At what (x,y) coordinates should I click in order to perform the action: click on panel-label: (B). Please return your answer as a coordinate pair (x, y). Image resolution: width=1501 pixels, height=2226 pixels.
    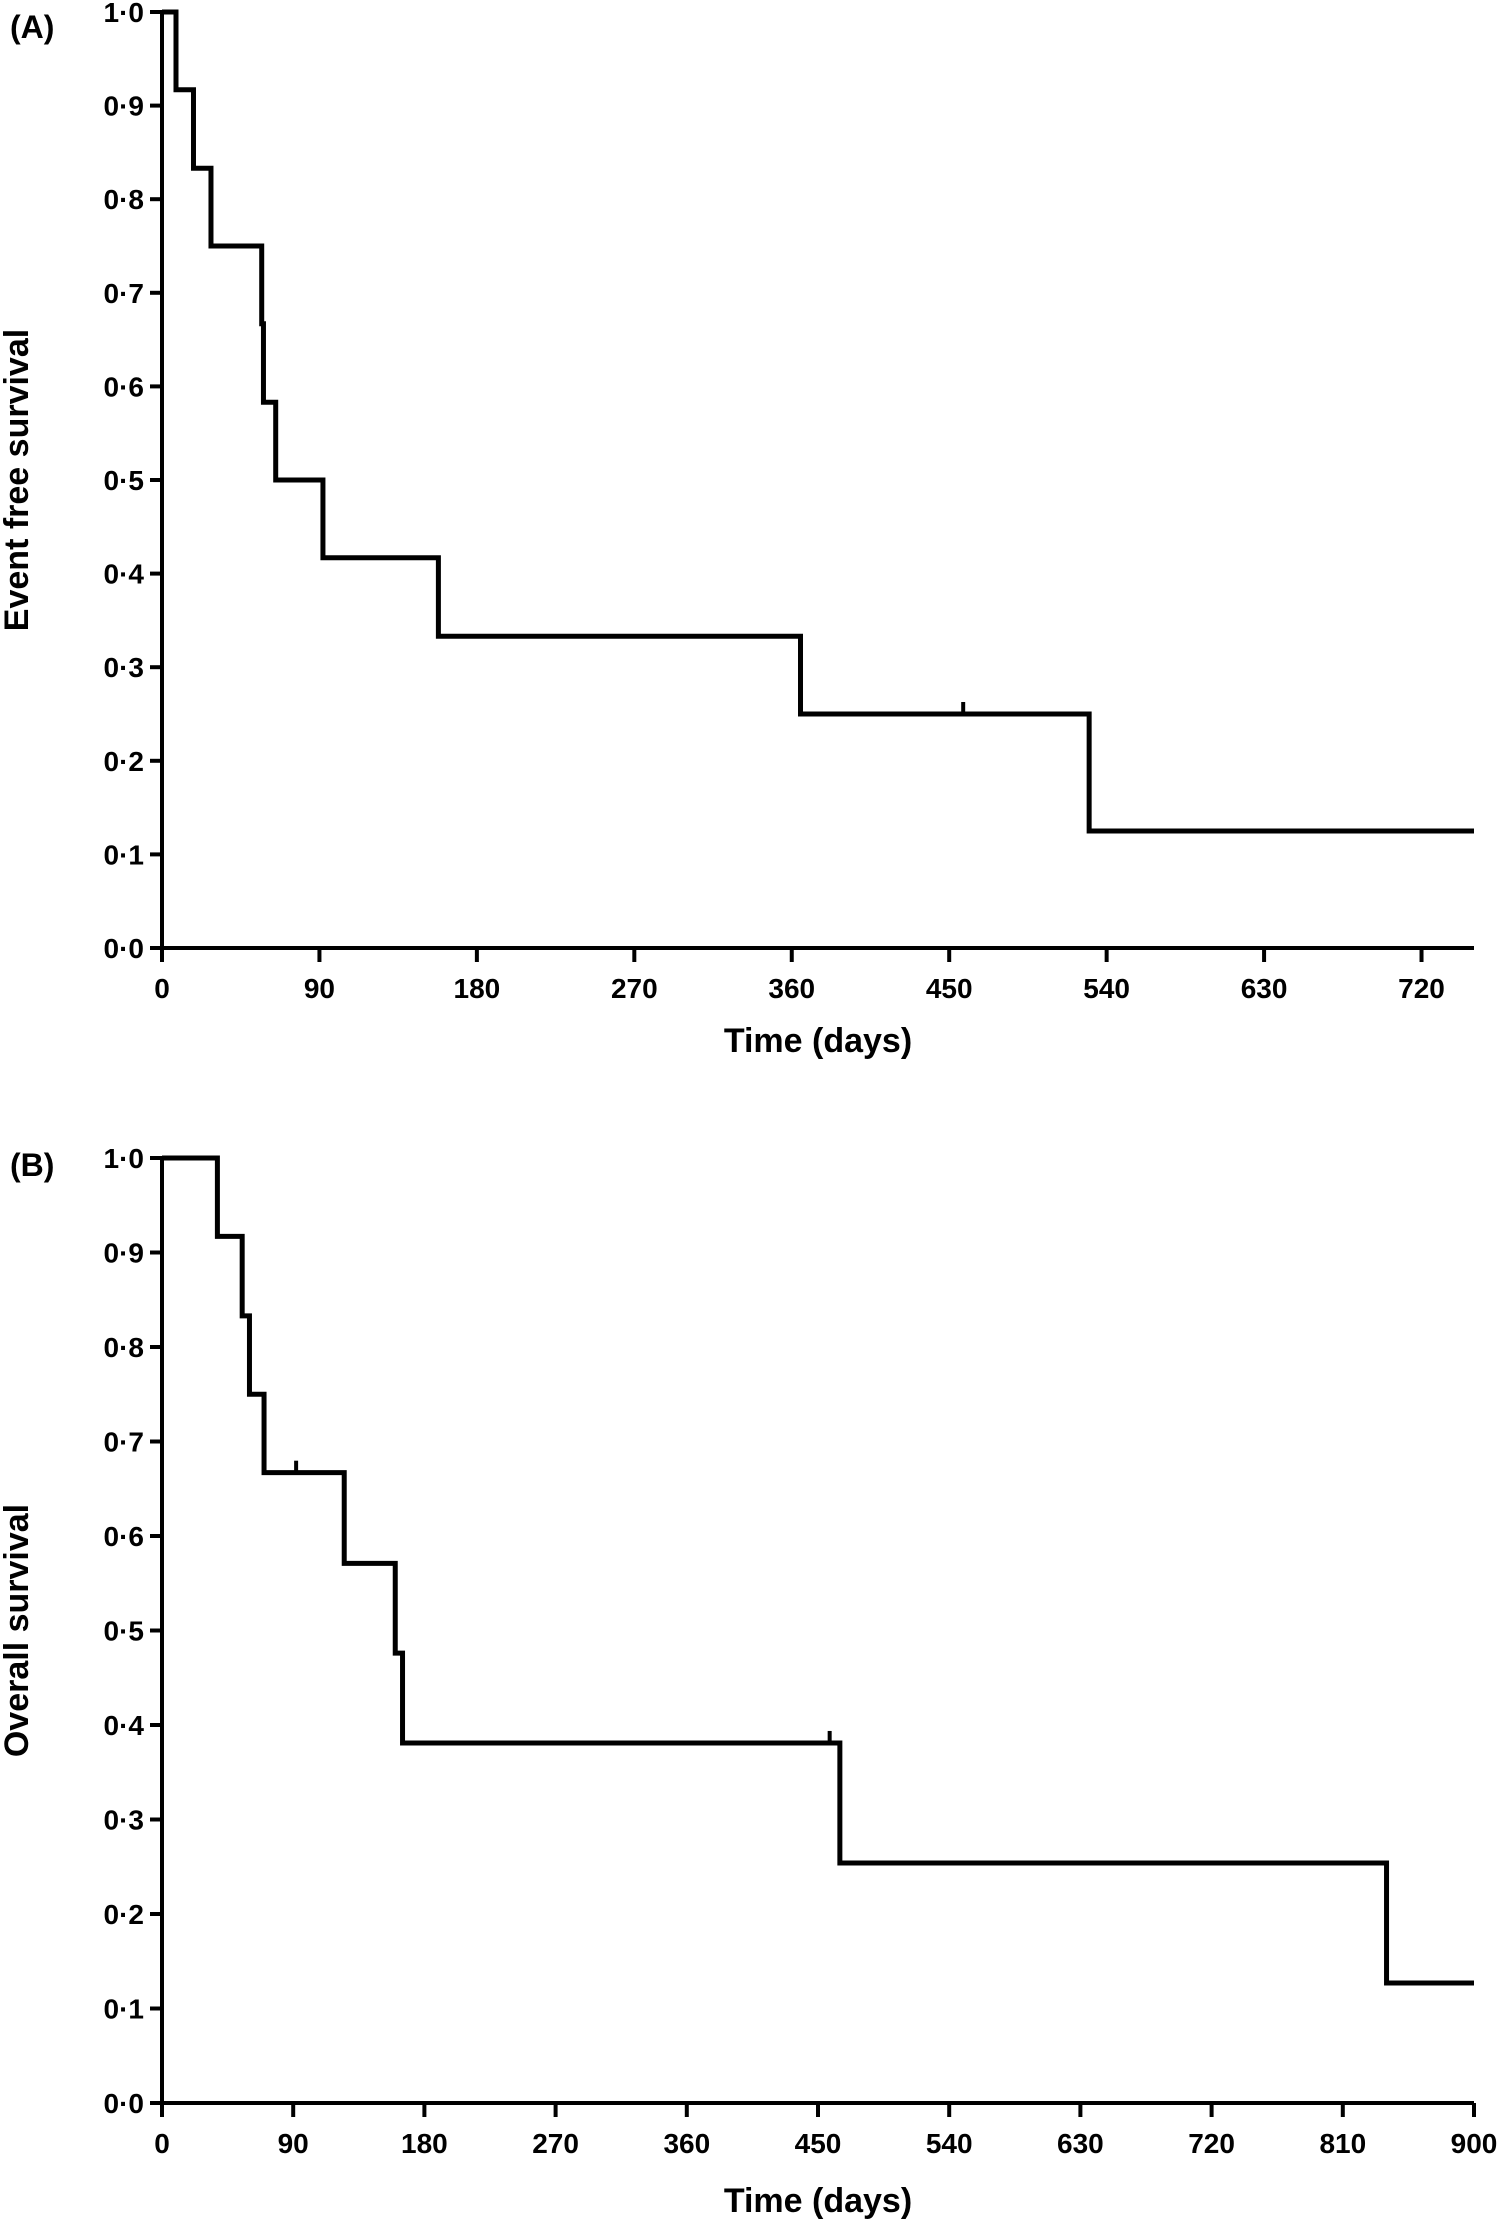
    Looking at the image, I should click on (32, 1165).